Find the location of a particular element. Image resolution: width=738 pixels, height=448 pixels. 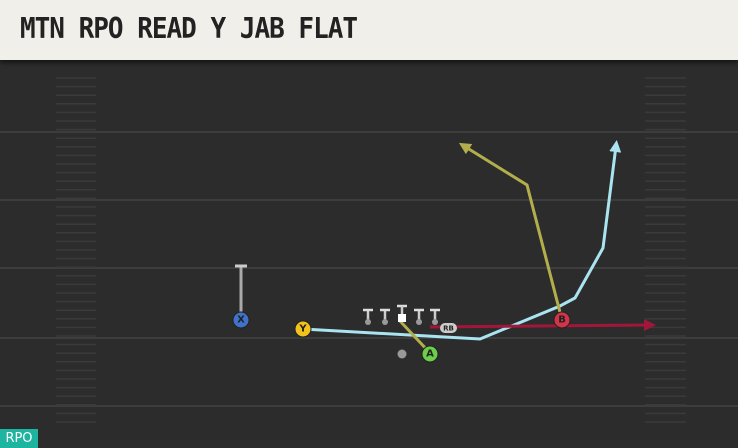

player-b: B is located at coordinates (562, 320).